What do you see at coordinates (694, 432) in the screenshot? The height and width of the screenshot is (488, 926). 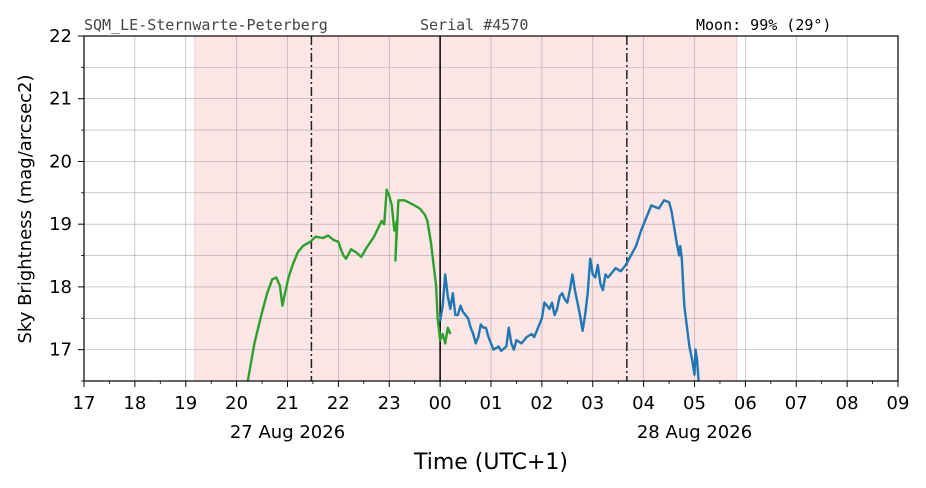 I see `date-label: 28 Aug 2026` at bounding box center [694, 432].